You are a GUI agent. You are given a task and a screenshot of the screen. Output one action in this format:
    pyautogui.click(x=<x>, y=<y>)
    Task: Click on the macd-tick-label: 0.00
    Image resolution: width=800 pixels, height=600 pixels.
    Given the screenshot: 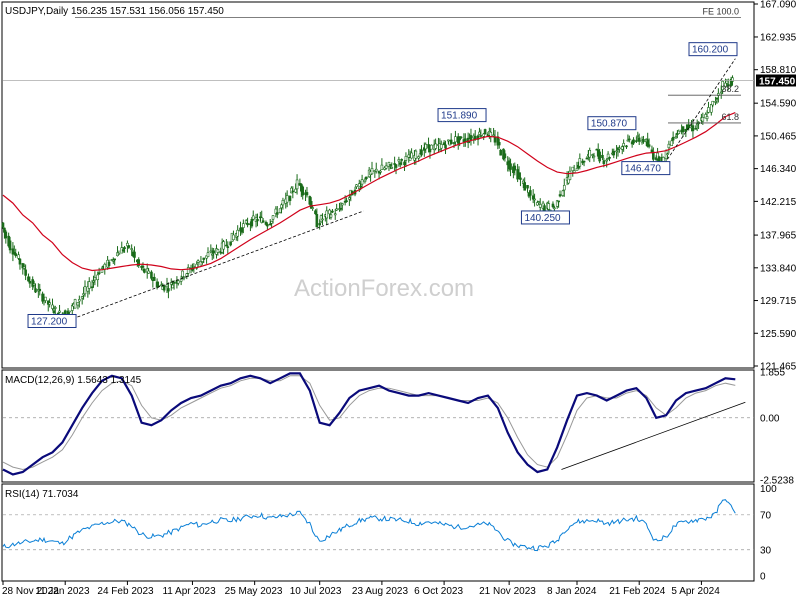 What is the action you would take?
    pyautogui.click(x=770, y=418)
    